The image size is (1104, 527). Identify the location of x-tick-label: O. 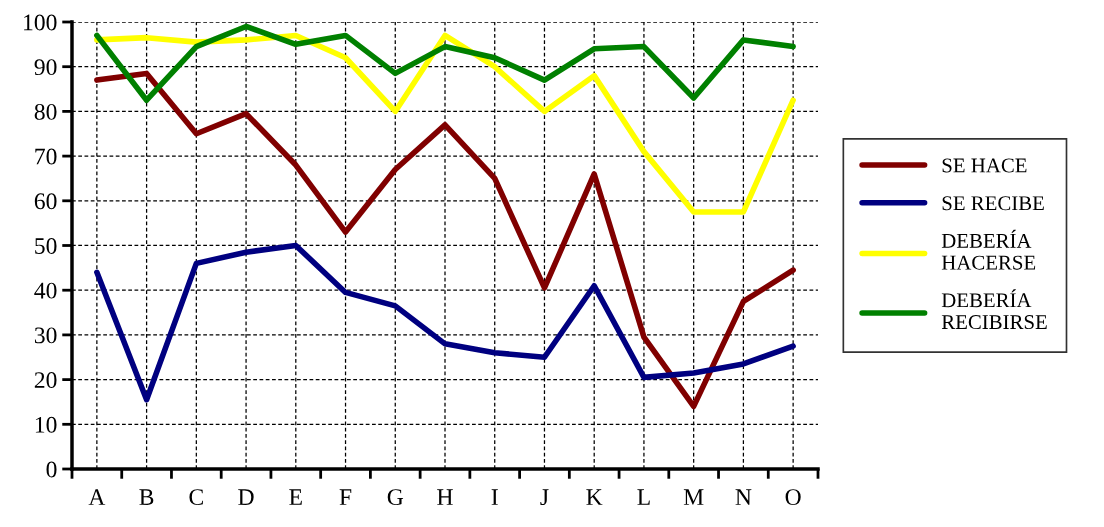
(793, 497).